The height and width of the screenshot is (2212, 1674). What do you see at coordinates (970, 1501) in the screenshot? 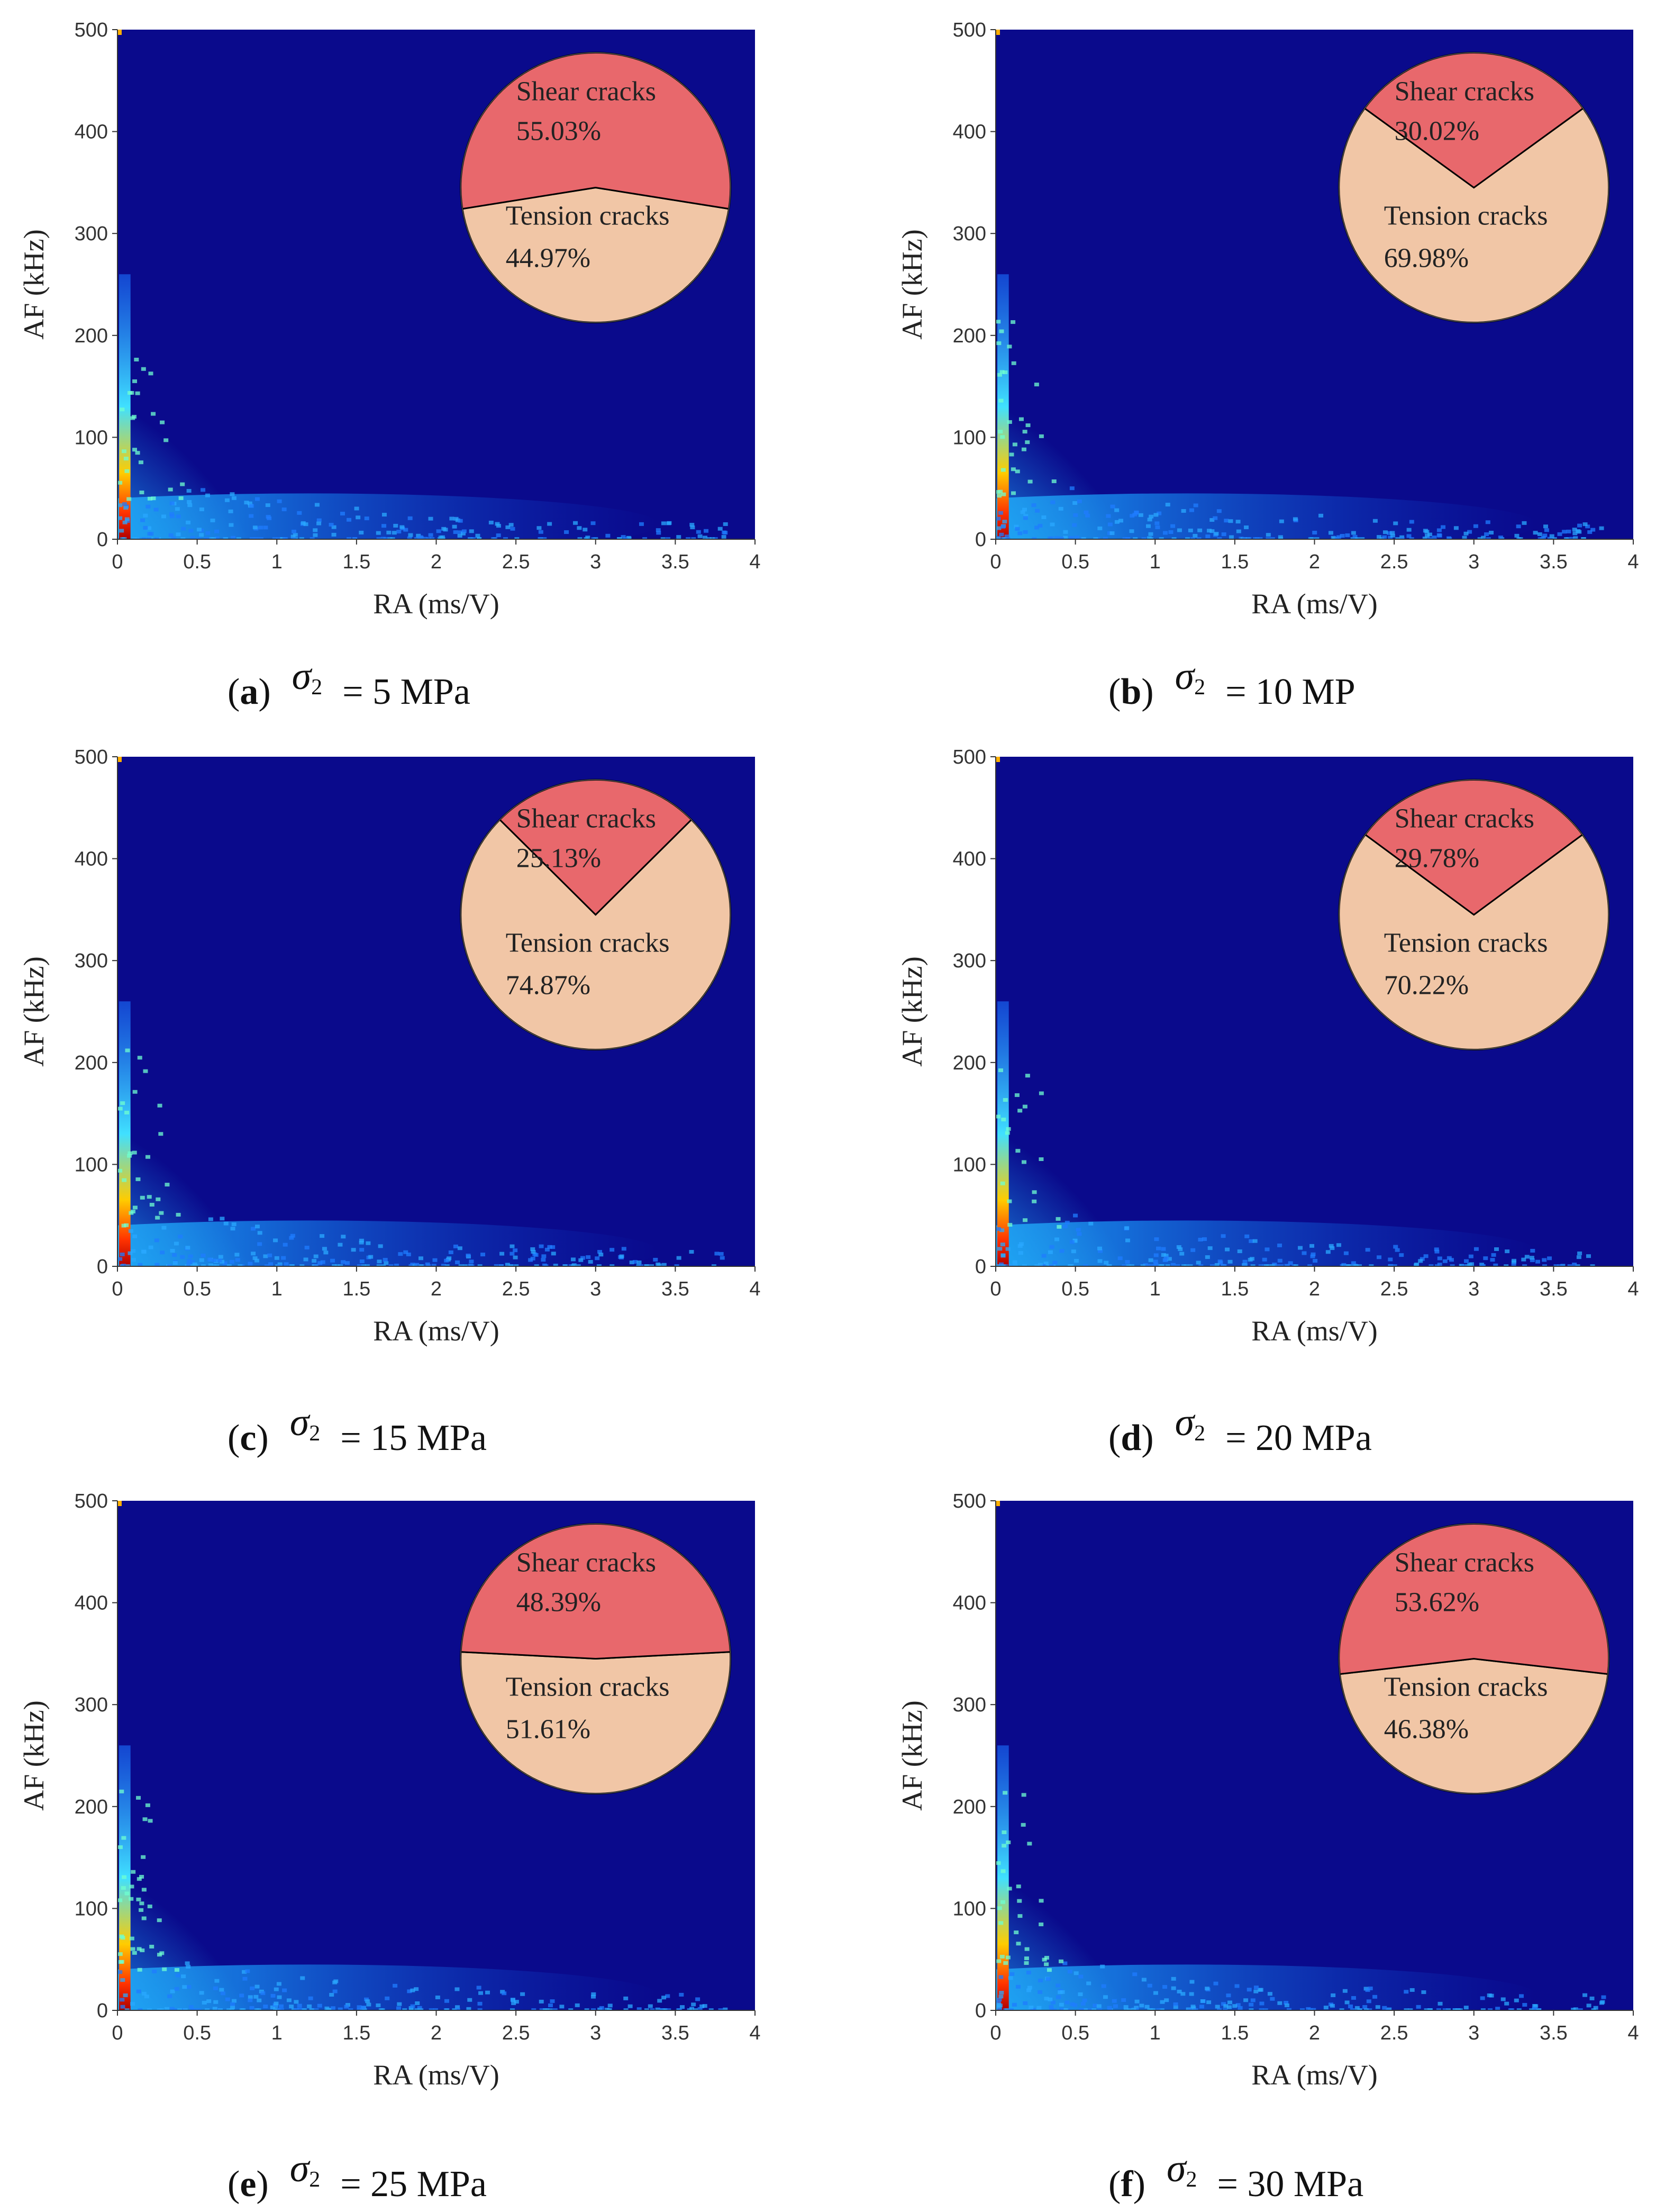
I see `y-tick-label: 500` at bounding box center [970, 1501].